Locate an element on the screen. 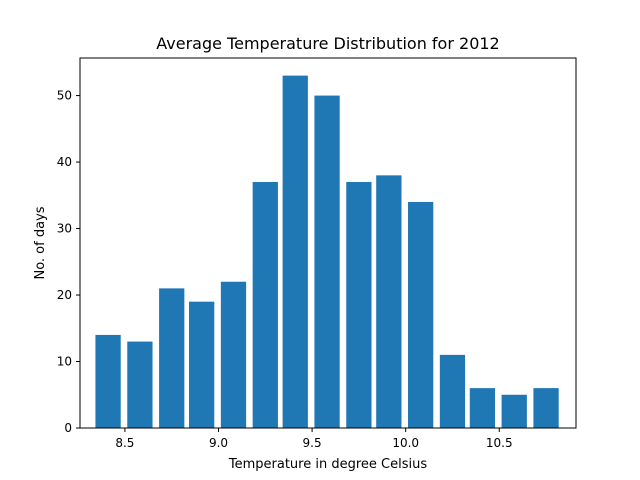  y-tick-label: 30 is located at coordinates (64, 229).